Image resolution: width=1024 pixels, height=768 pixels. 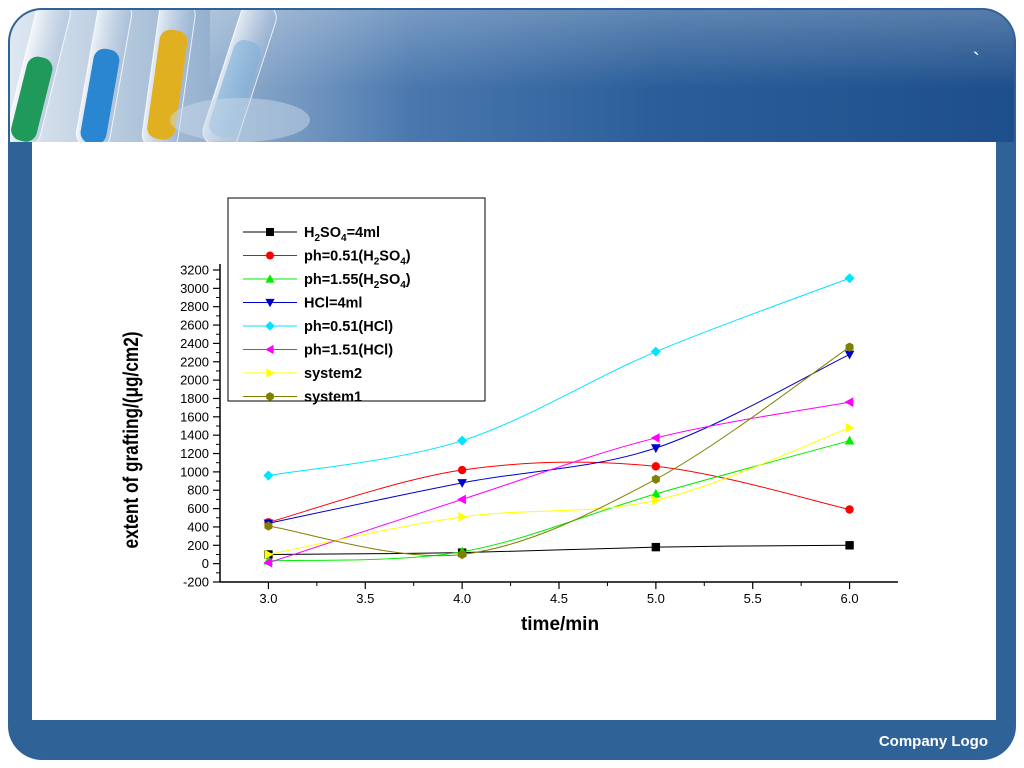 What do you see at coordinates (194, 306) in the screenshot?
I see `y-tick-label: 2800` at bounding box center [194, 306].